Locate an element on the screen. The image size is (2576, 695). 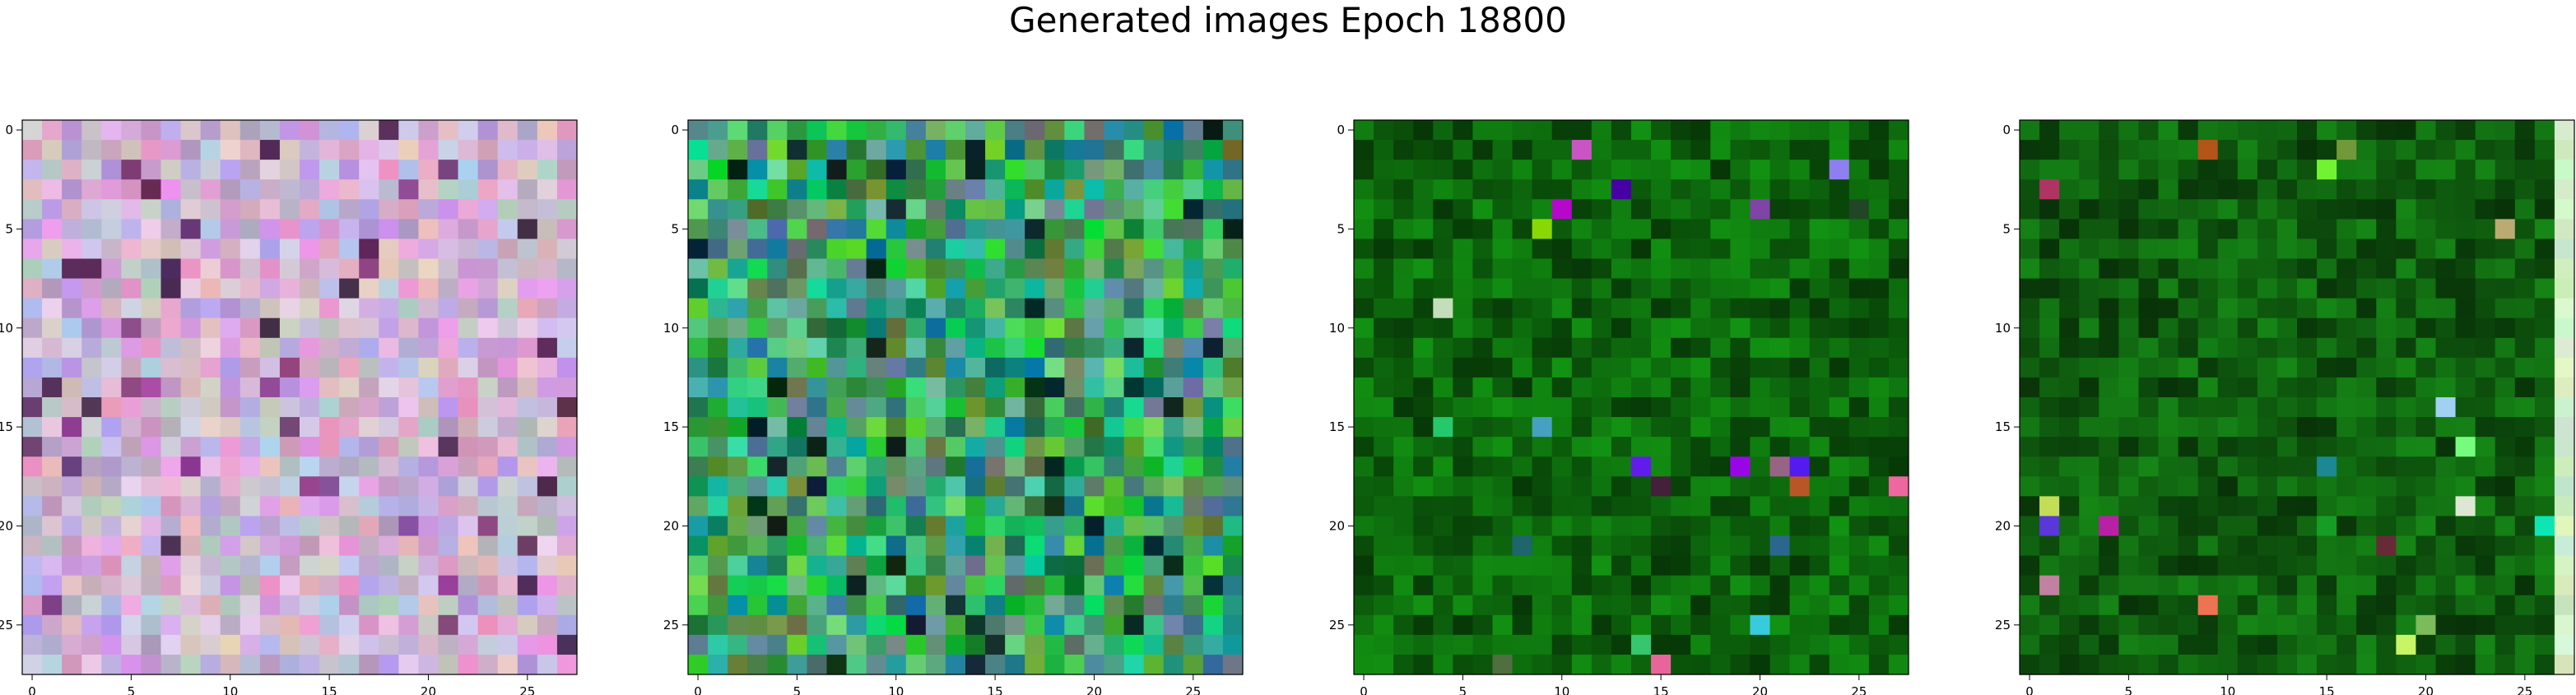
x-tick-label: 15 is located at coordinates (1661, 689).